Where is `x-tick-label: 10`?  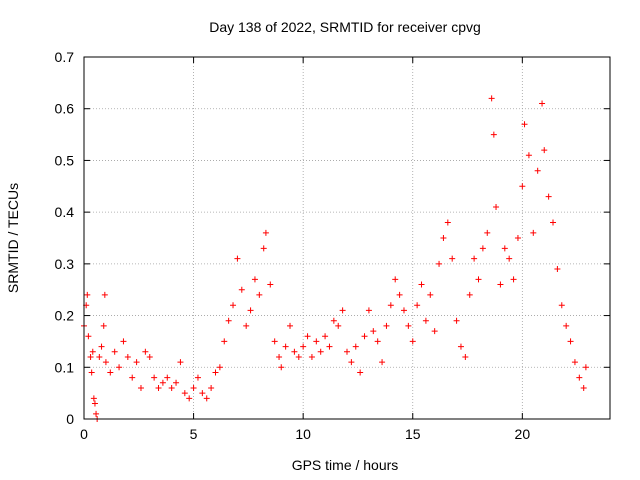 x-tick-label: 10 is located at coordinates (303, 434).